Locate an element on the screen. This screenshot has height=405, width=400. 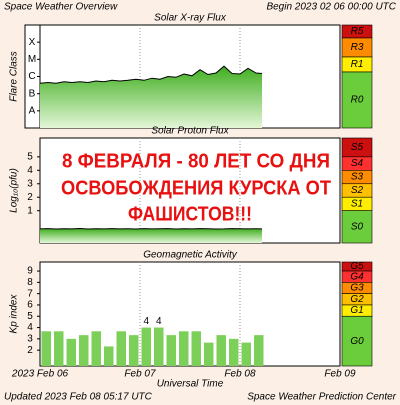
y-tick-label: 7 is located at coordinates (30, 293).